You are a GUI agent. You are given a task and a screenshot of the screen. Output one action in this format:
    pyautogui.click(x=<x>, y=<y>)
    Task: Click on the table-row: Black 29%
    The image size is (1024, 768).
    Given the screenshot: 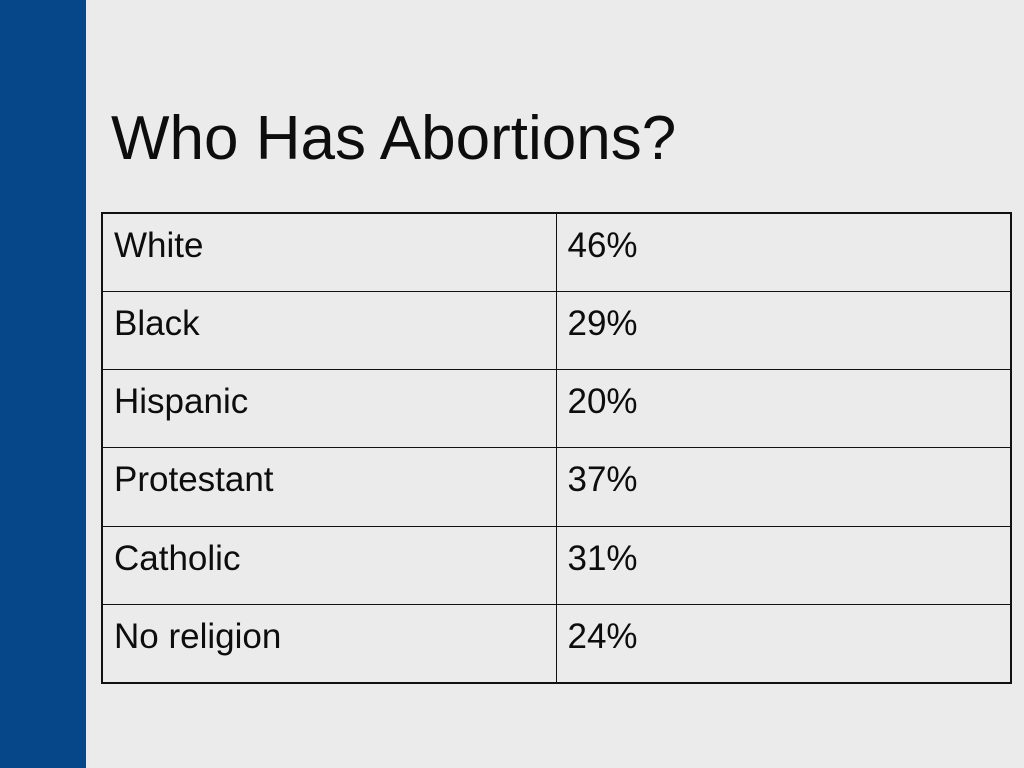 What is the action you would take?
    pyautogui.click(x=556, y=330)
    